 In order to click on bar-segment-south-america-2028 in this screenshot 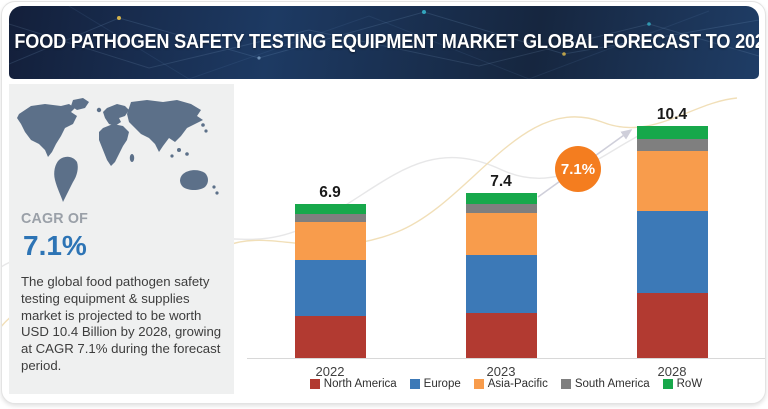, I will do `click(672, 145)`.